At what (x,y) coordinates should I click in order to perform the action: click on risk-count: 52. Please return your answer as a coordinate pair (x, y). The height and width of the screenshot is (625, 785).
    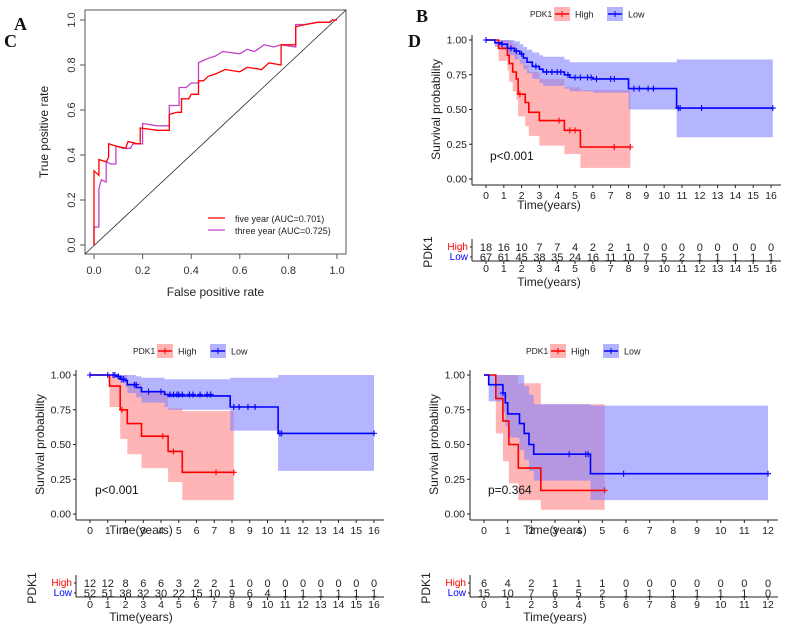
    Looking at the image, I should click on (90, 594).